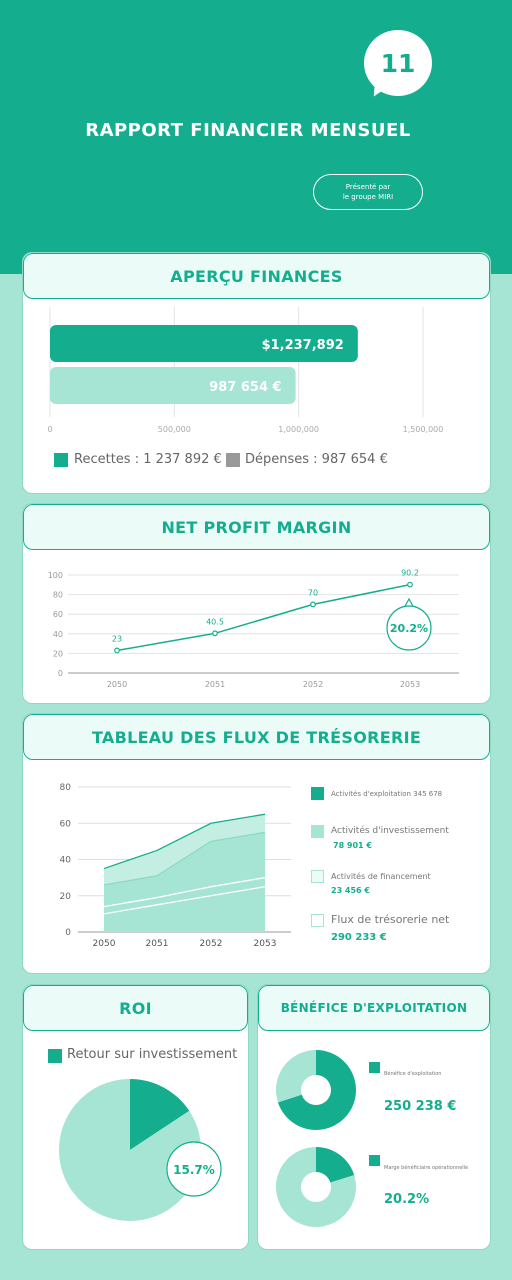  What do you see at coordinates (317, 831) in the screenshot?
I see `legend-investing-swatch` at bounding box center [317, 831].